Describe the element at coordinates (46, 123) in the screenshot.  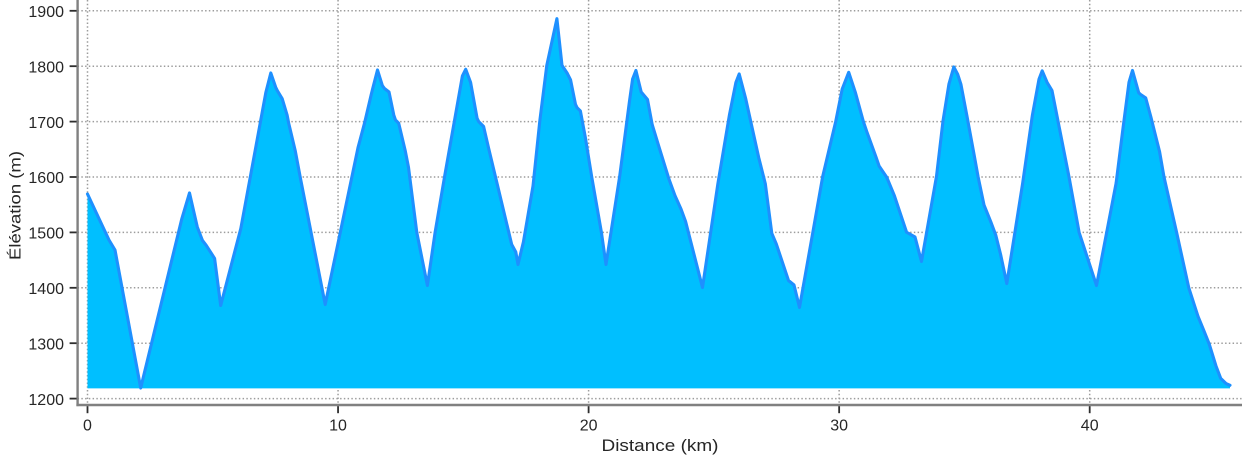
I see `svg-text: 1700` at that location.